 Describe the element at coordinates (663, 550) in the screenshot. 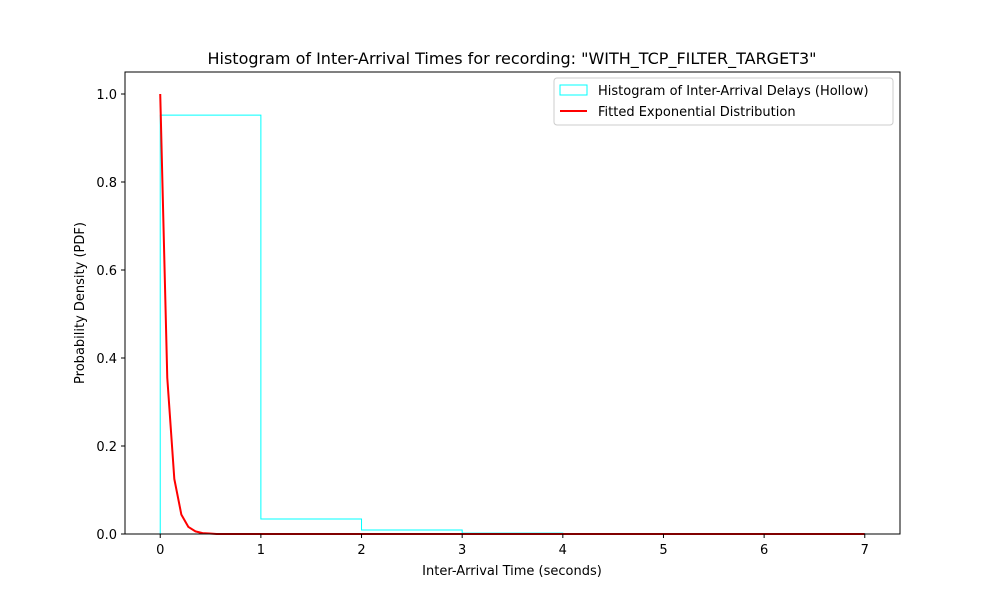

I see `x-tick-label: 5` at that location.